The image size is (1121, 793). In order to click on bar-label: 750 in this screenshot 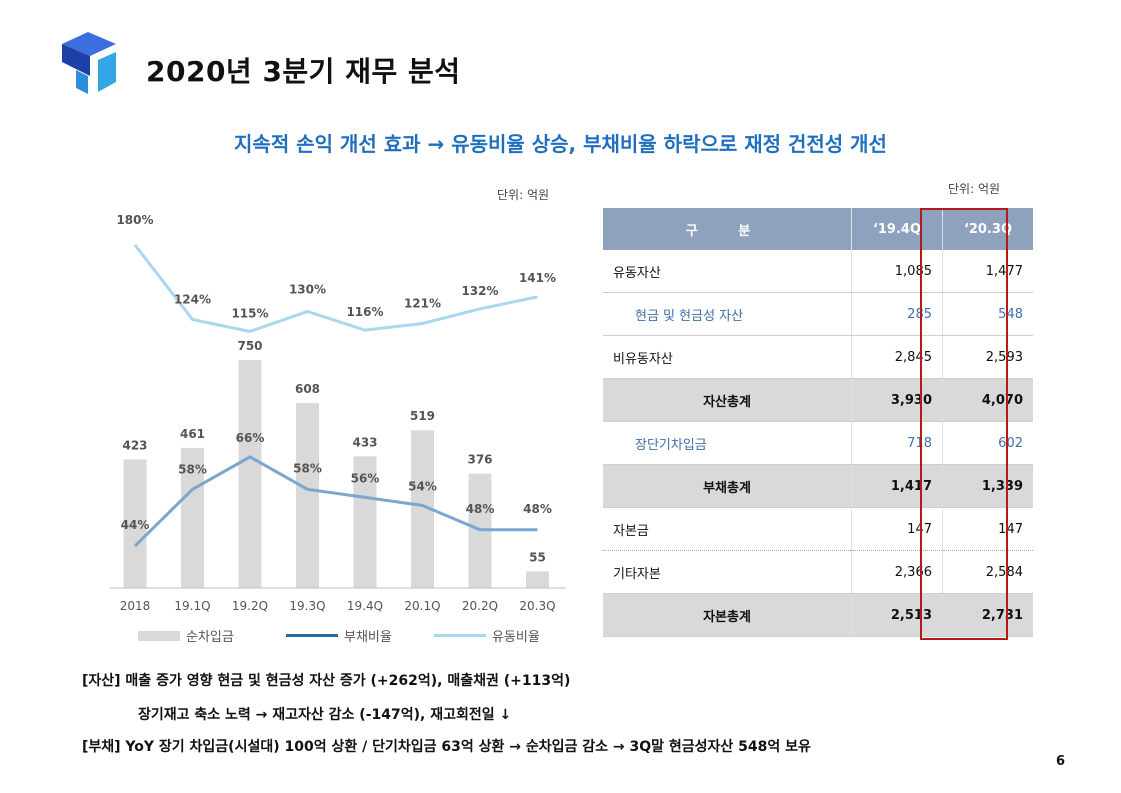, I will do `click(249, 346)`.